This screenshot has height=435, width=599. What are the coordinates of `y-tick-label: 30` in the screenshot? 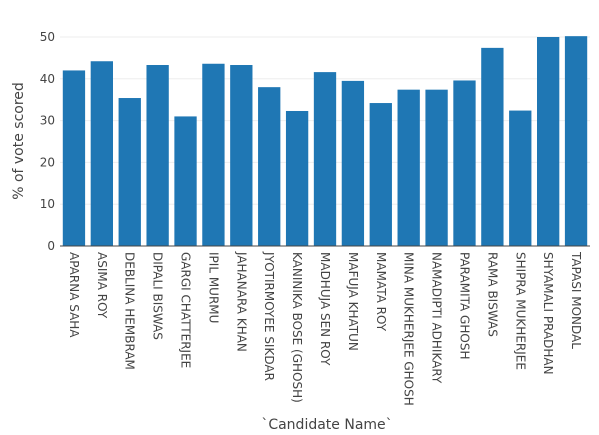 It's located at (47, 121).